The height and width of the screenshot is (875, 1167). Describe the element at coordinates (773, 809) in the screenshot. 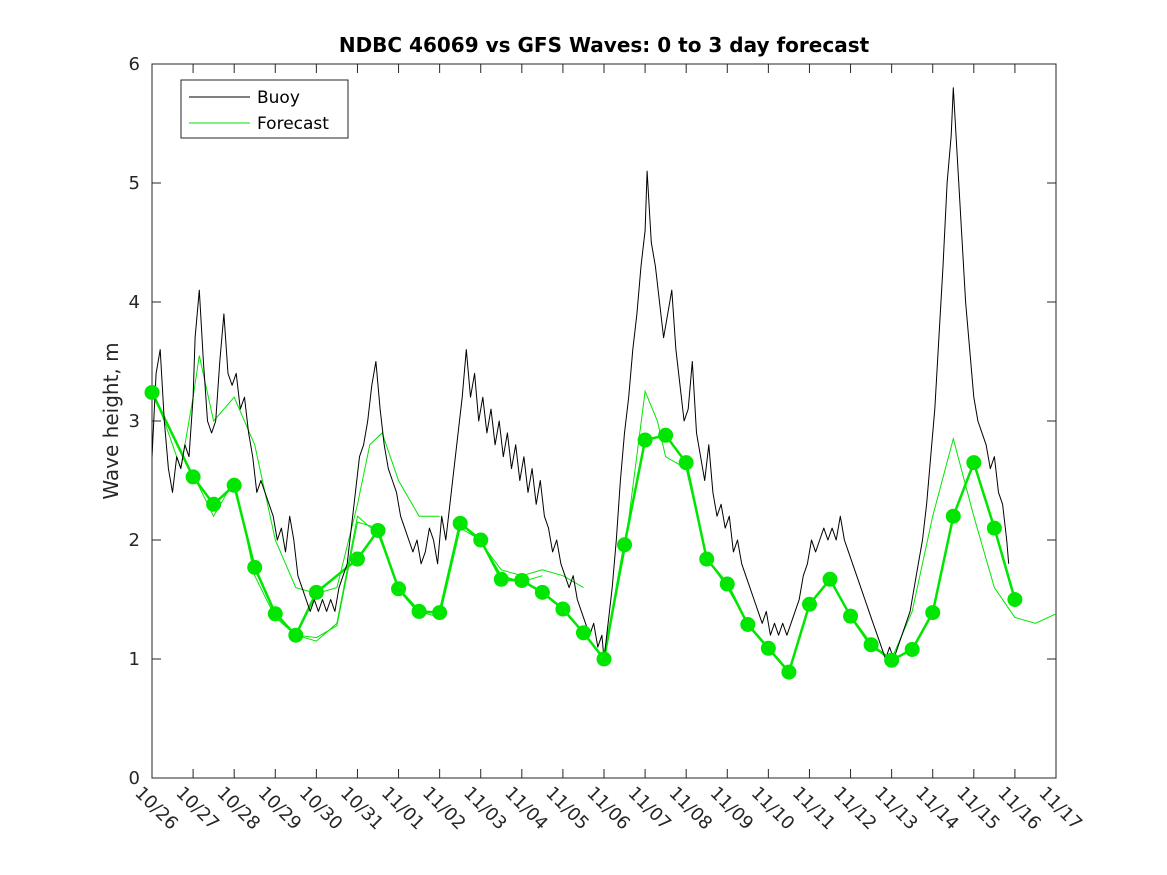

I see `x-tick-label: 11/10` at that location.